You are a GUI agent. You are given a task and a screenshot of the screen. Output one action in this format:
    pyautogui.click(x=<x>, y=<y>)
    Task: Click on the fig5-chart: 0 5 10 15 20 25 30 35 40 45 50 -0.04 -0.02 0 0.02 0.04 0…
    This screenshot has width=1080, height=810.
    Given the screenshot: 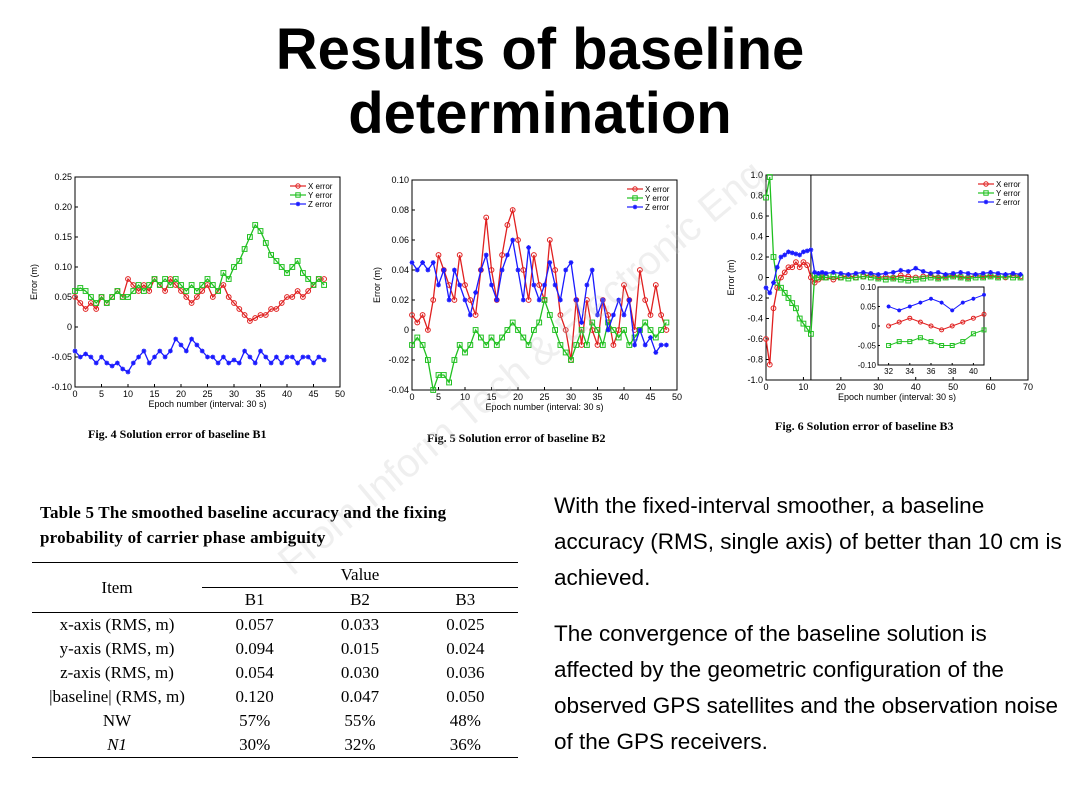 What is the action you would take?
    pyautogui.click(x=527, y=293)
    